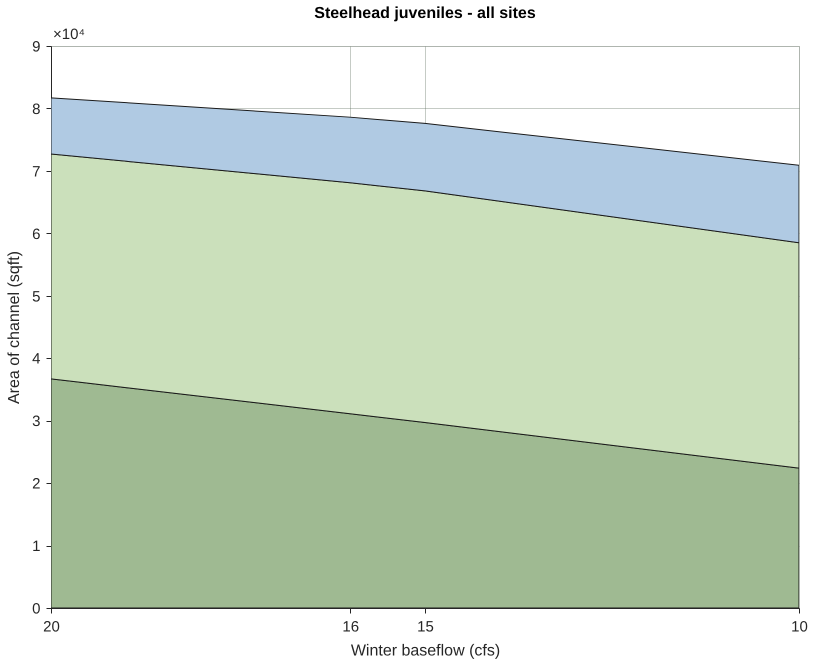 The width and height of the screenshot is (833, 671). I want to click on chart-title: Steelhead juveniles - all sites, so click(425, 13).